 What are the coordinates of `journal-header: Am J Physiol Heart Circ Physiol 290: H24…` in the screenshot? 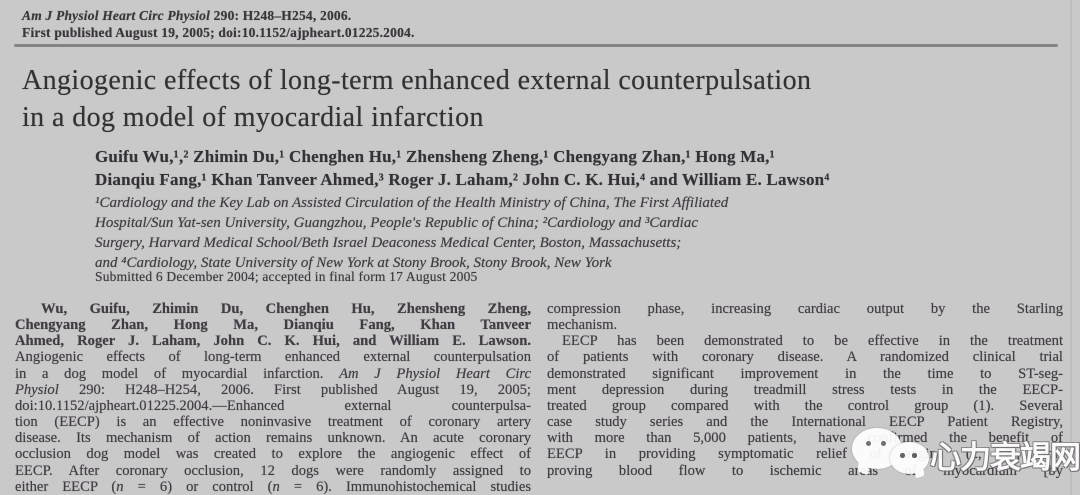 It's located at (218, 24).